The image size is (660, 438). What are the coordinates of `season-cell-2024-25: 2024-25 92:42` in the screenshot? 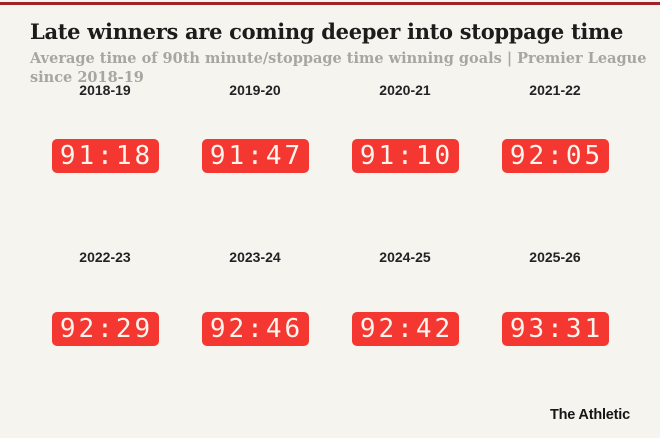 It's located at (405, 297).